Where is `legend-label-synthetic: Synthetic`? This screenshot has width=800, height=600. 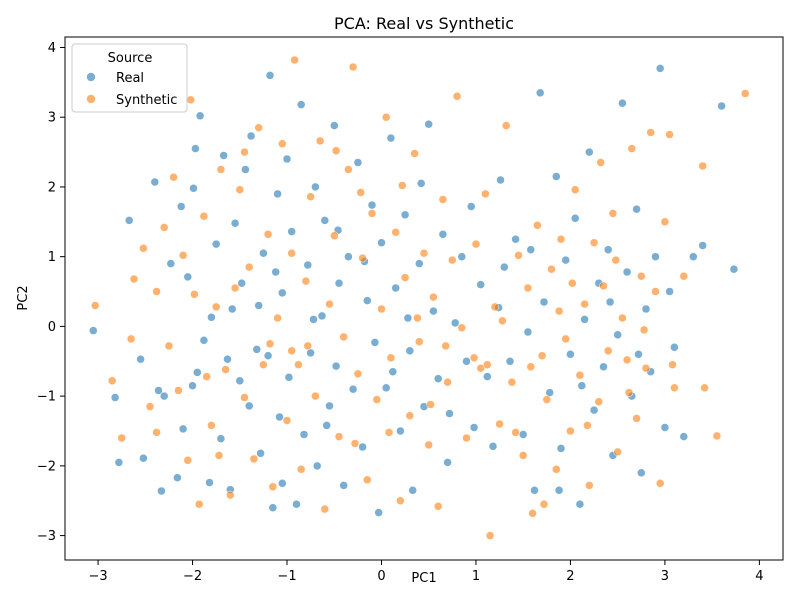 legend-label-synthetic: Synthetic is located at coordinates (146, 100).